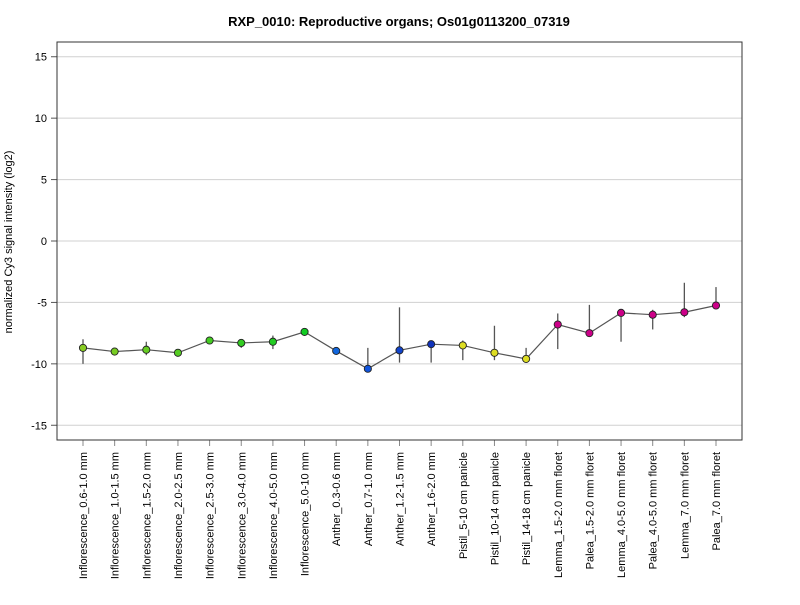 This screenshot has width=800, height=605. What do you see at coordinates (39, 426) in the screenshot?
I see `y-tick-label: -15` at bounding box center [39, 426].